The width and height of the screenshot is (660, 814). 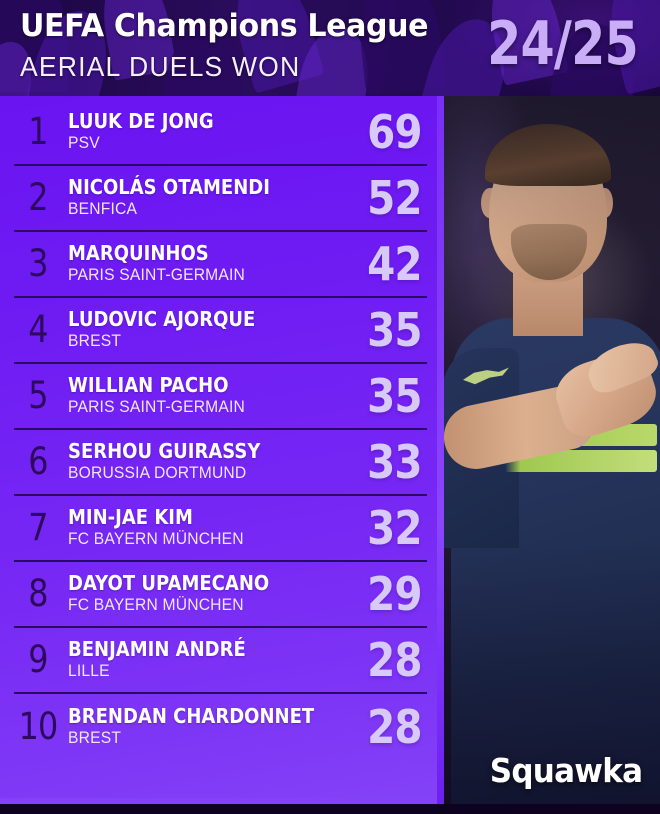 What do you see at coordinates (38, 726) in the screenshot?
I see `rank-number: 10` at bounding box center [38, 726].